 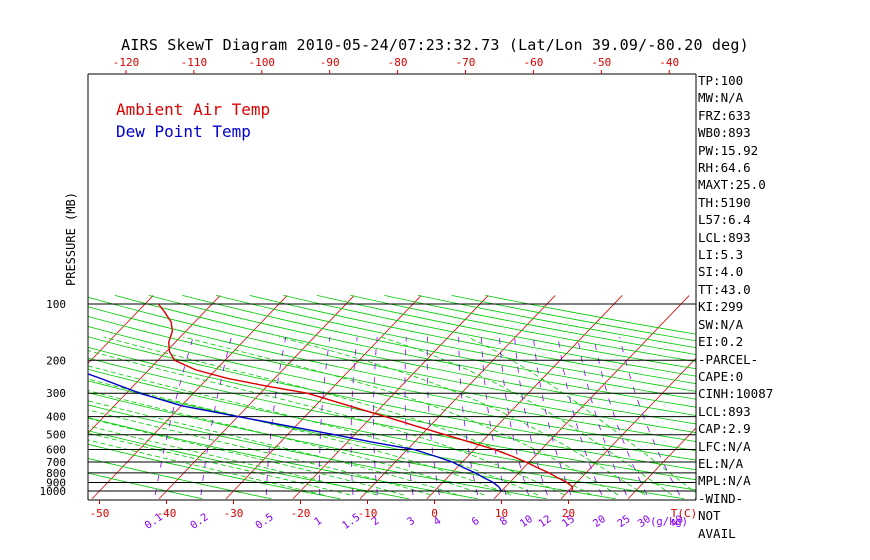 I want to click on index-item: SW:N/A, so click(x=721, y=324).